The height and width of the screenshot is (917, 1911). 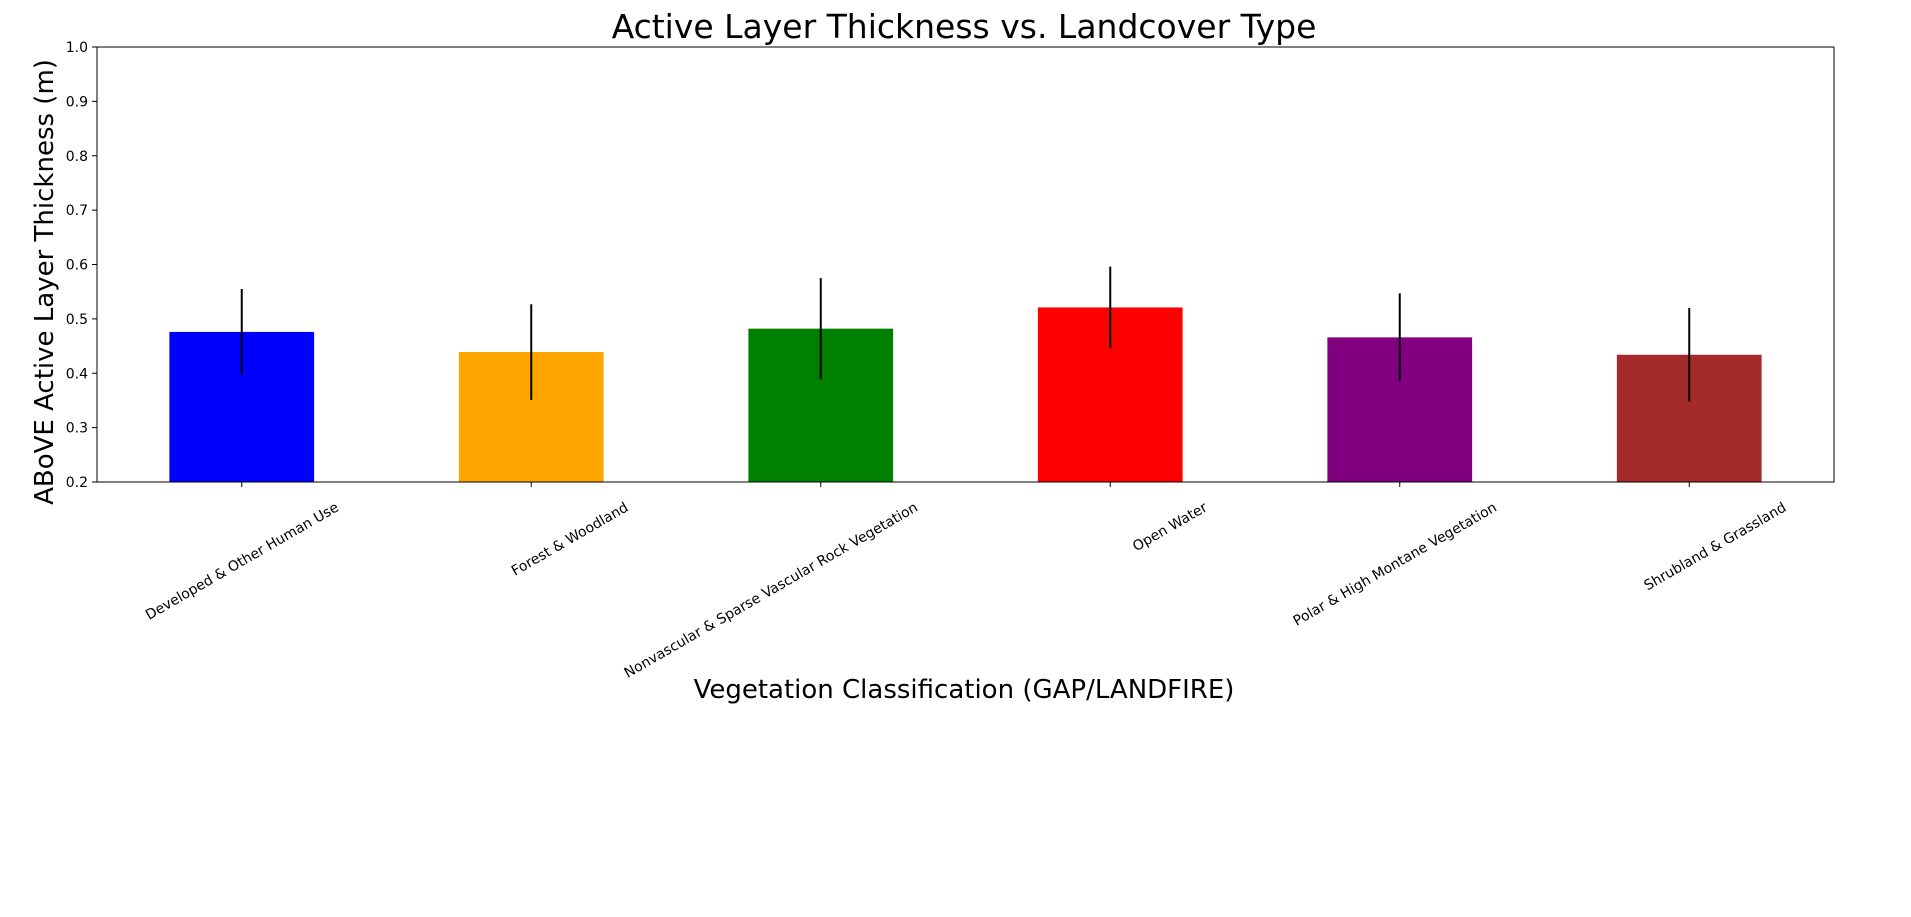 I want to click on y-tick-label: 0.5, so click(x=77, y=320).